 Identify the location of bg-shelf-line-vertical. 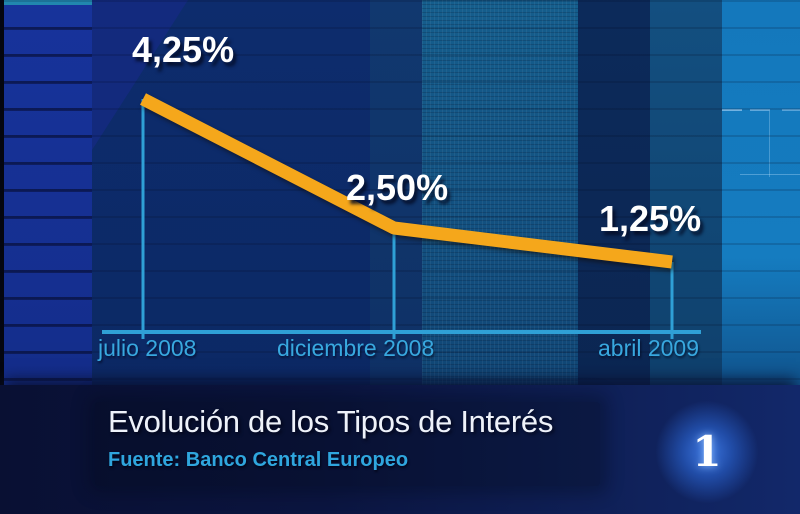
(769, 144).